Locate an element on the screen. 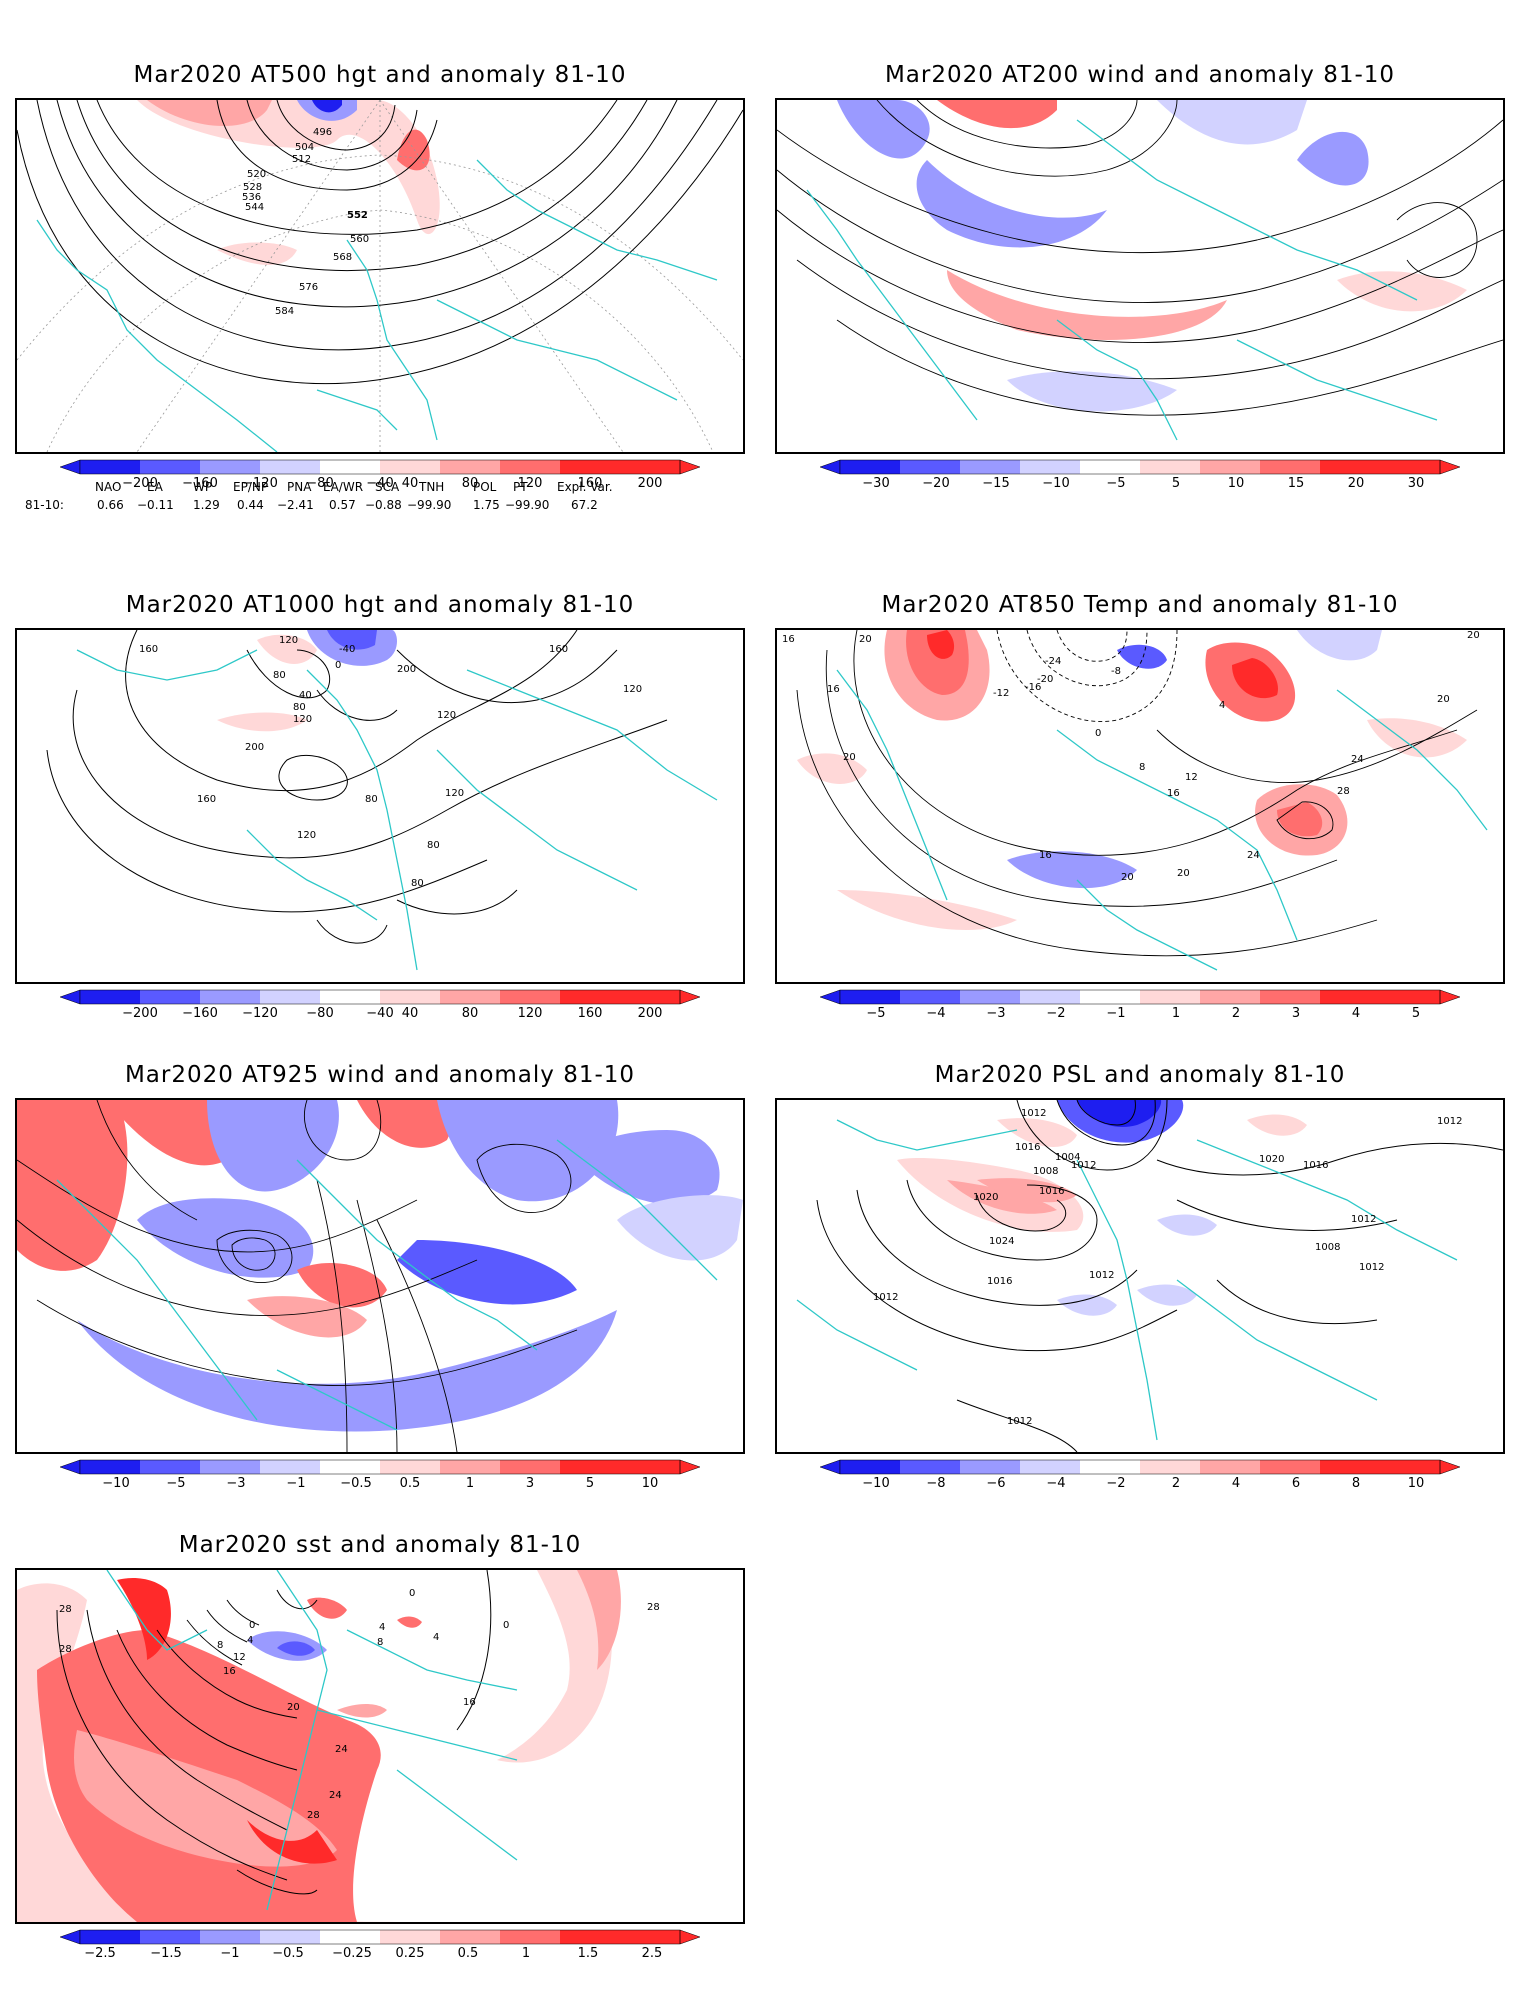 This screenshot has width=1520, height=2000. index-name: EP/NP is located at coordinates (251, 487).